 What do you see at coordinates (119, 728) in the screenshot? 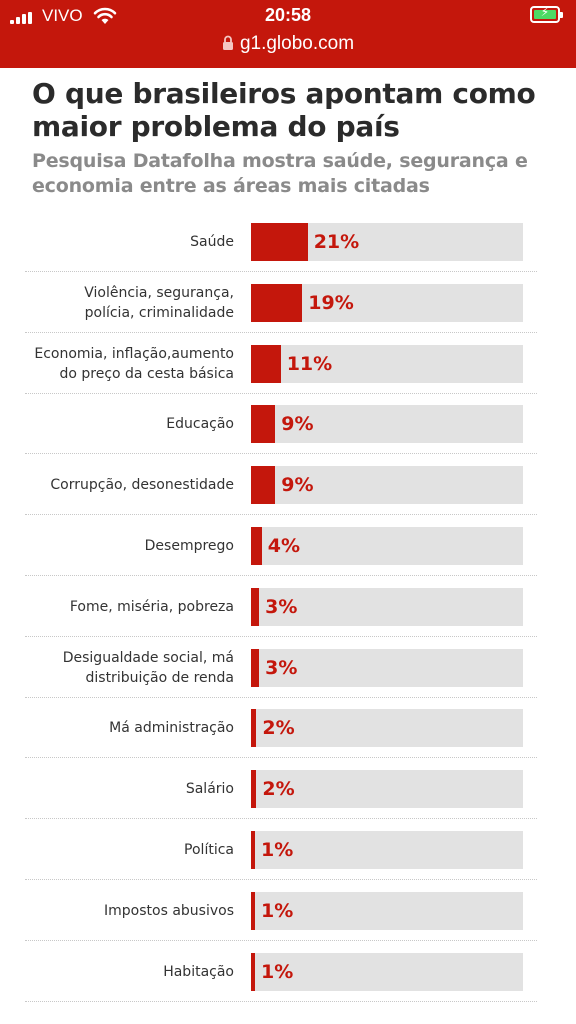
I see `category-label: Má administração` at bounding box center [119, 728].